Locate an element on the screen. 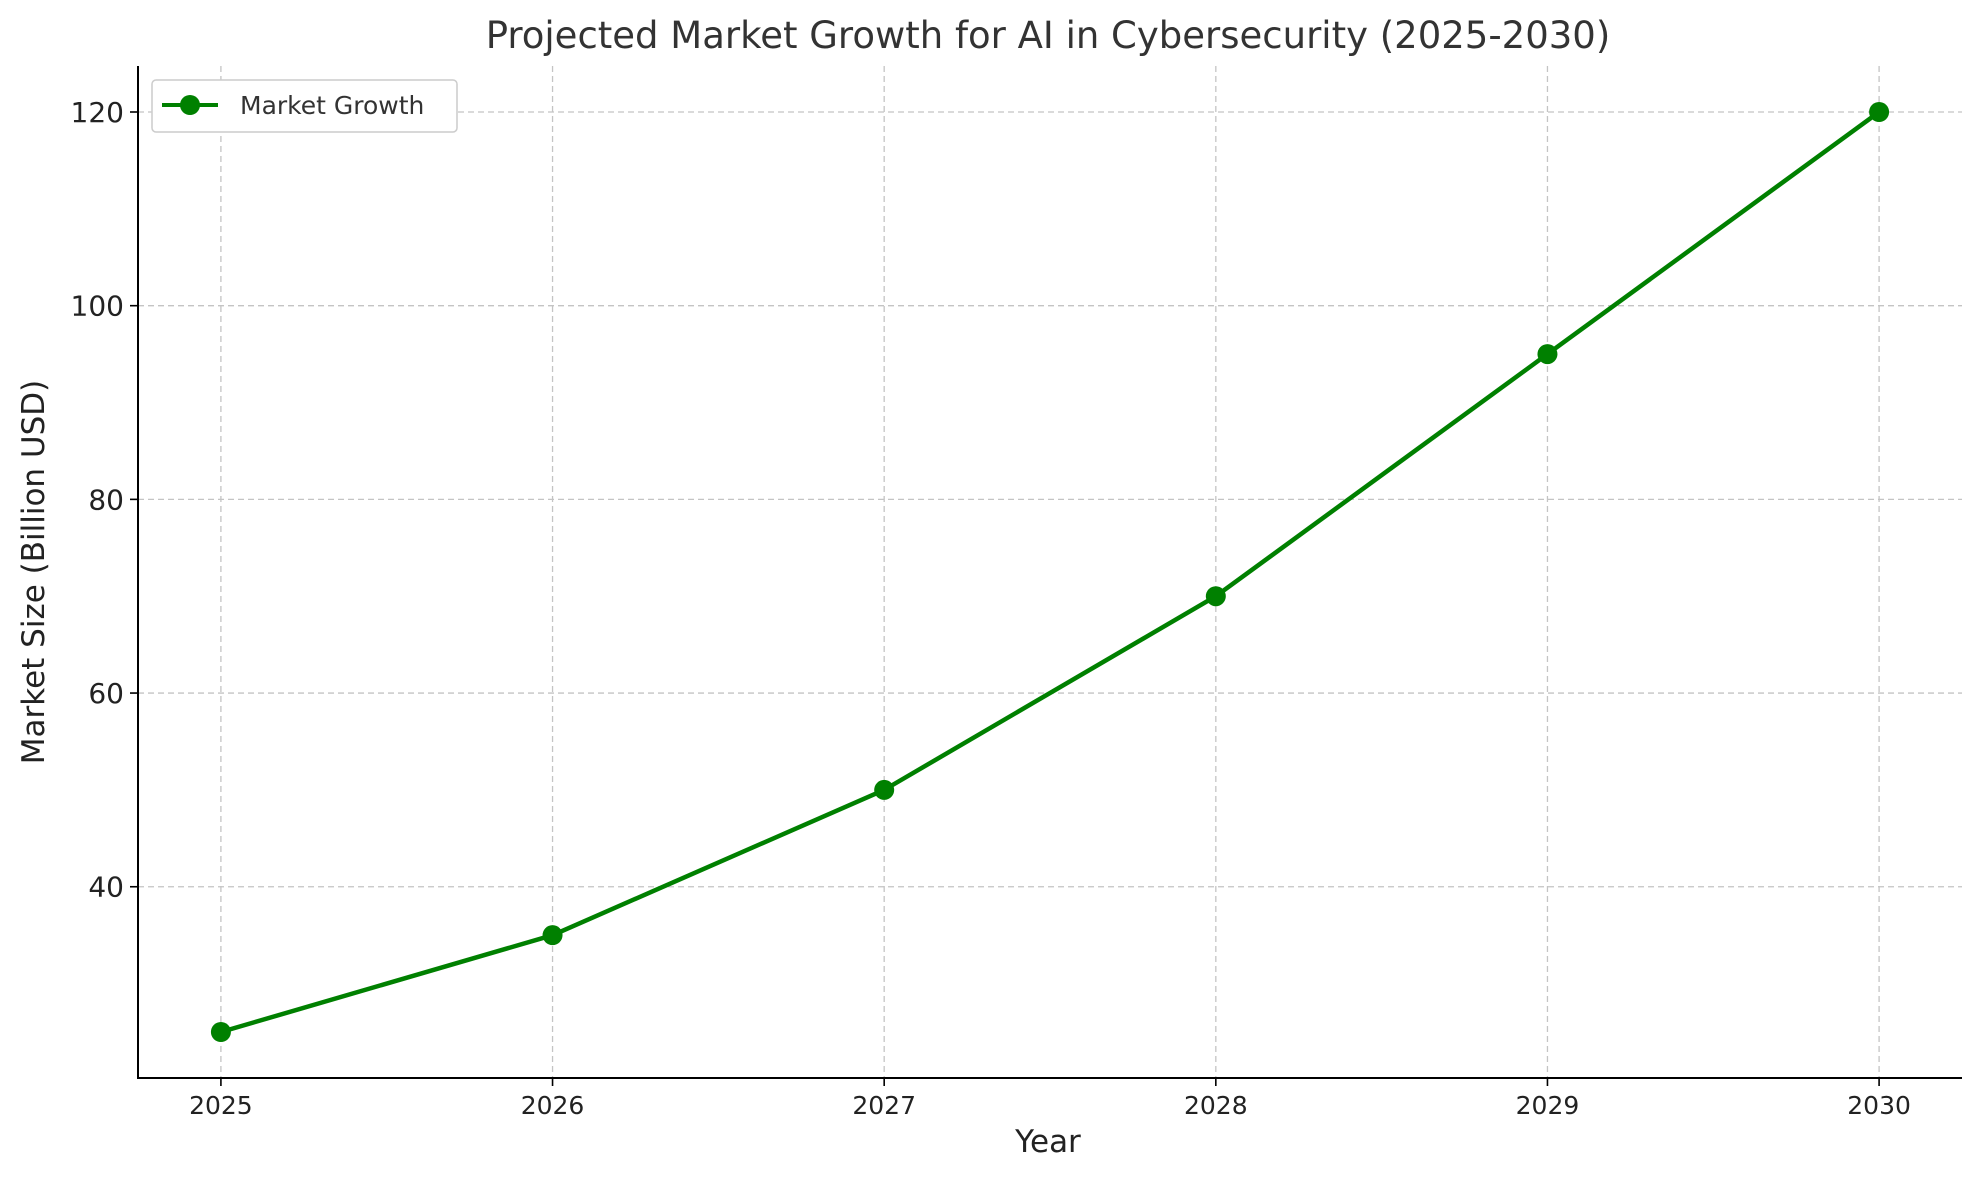 The height and width of the screenshot is (1180, 1980). legend: Market Growth is located at coordinates (304, 106).